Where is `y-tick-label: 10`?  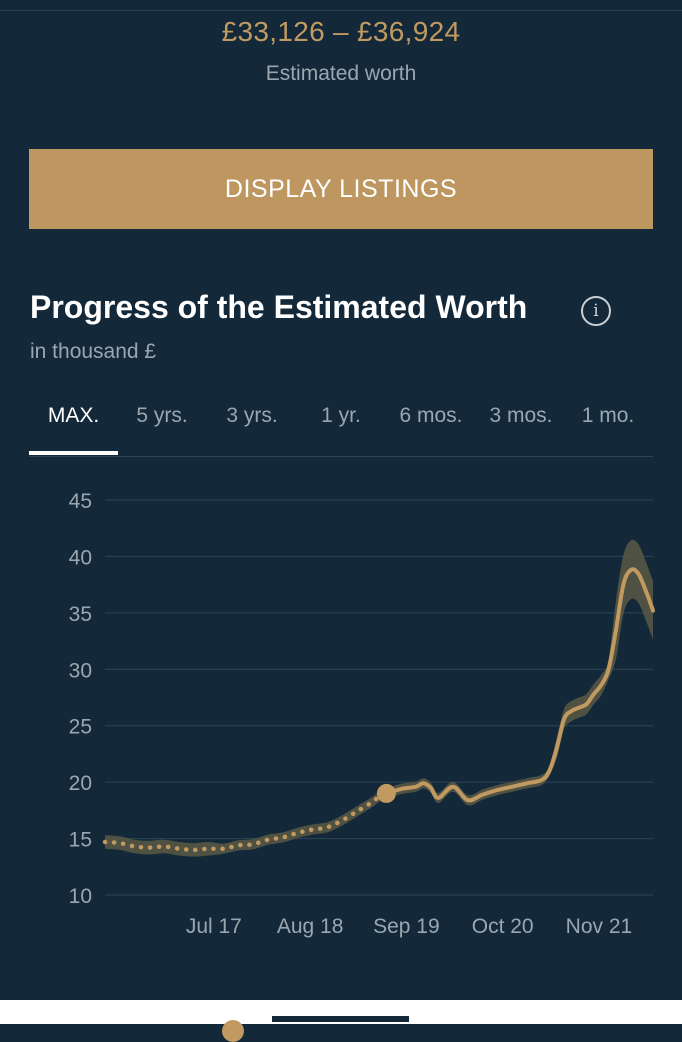 y-tick-label: 10 is located at coordinates (80, 896).